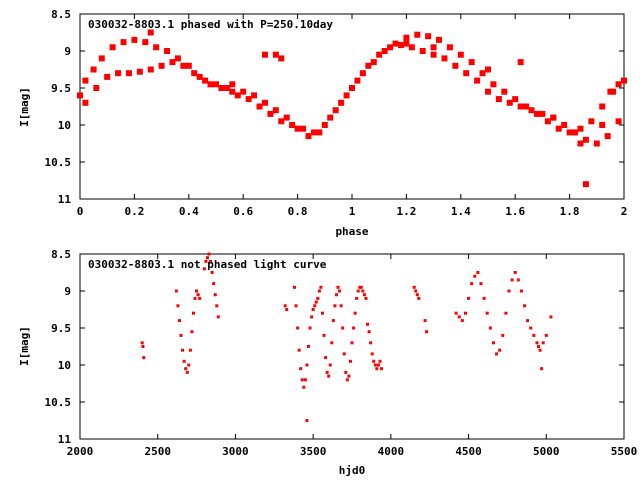 This screenshot has width=640, height=480. Describe the element at coordinates (58, 402) in the screenshot. I see `unphased-y-tick-label: 10.5` at that location.